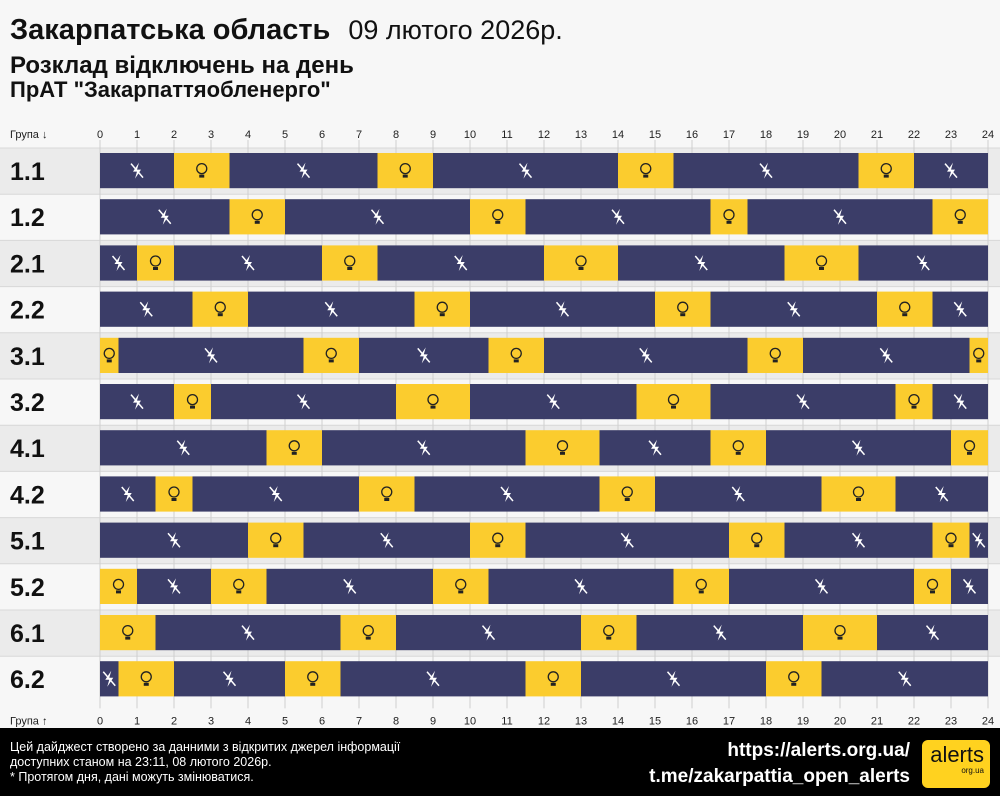 Image resolution: width=1000 pixels, height=796 pixels. What do you see at coordinates (840, 721) in the screenshot?
I see `x-tick-label-bottom: 20` at bounding box center [840, 721].